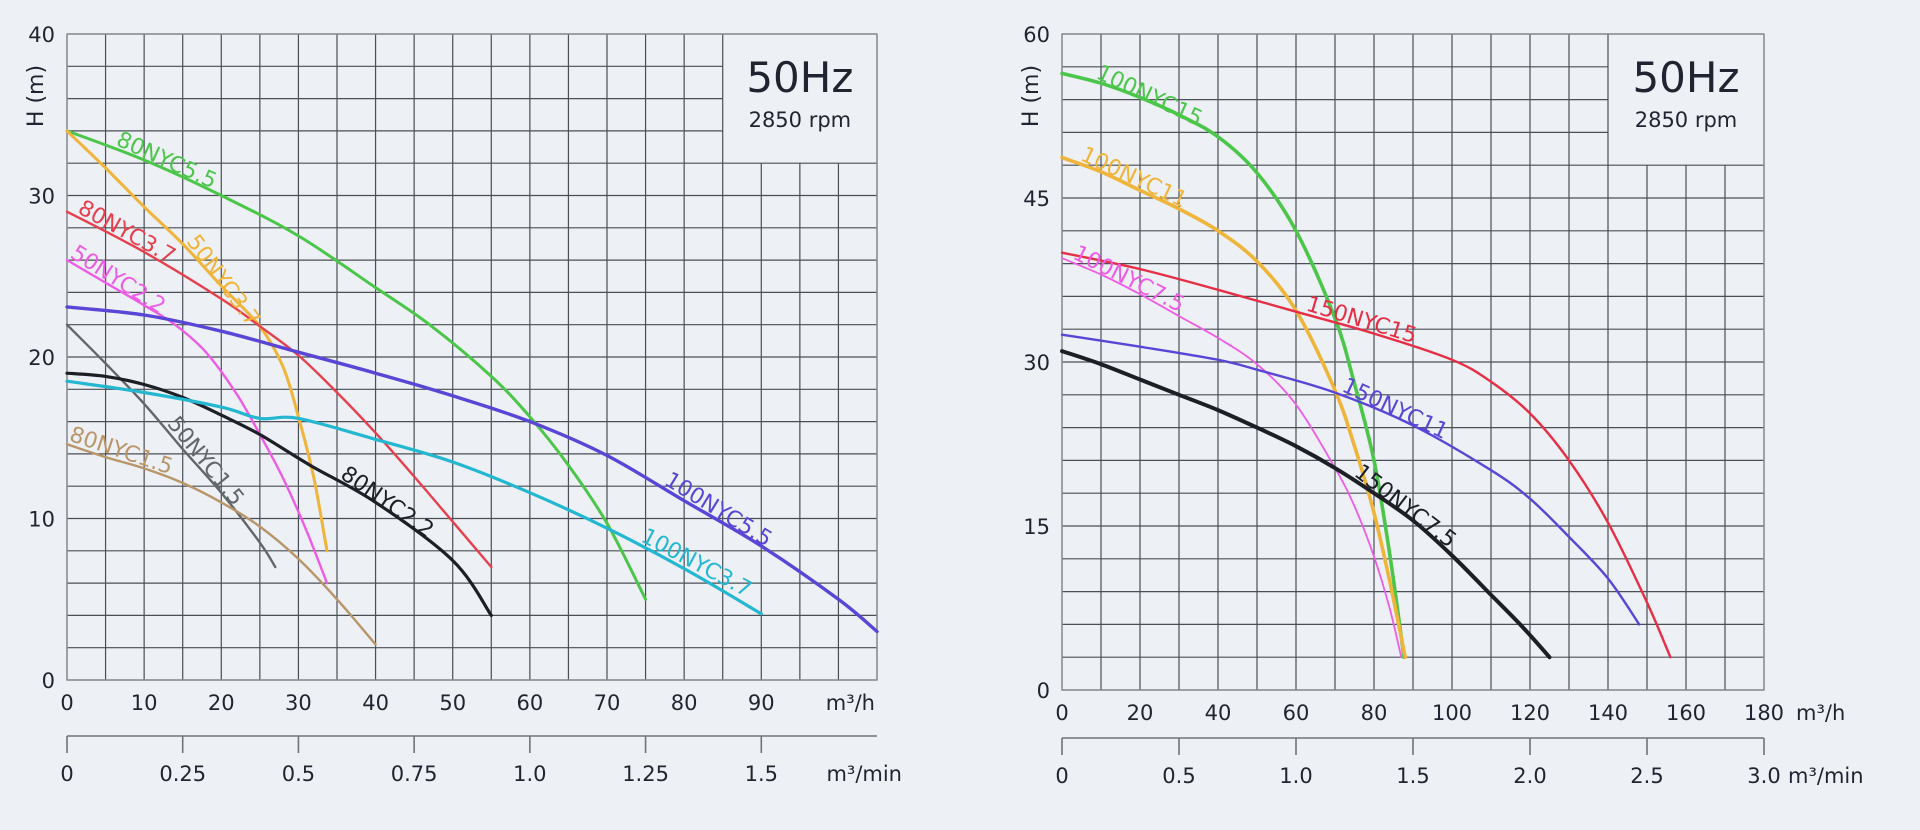 Image resolution: width=1920 pixels, height=830 pixels. What do you see at coordinates (387, 502) in the screenshot?
I see `curve-label: 80NYC2.2` at bounding box center [387, 502].